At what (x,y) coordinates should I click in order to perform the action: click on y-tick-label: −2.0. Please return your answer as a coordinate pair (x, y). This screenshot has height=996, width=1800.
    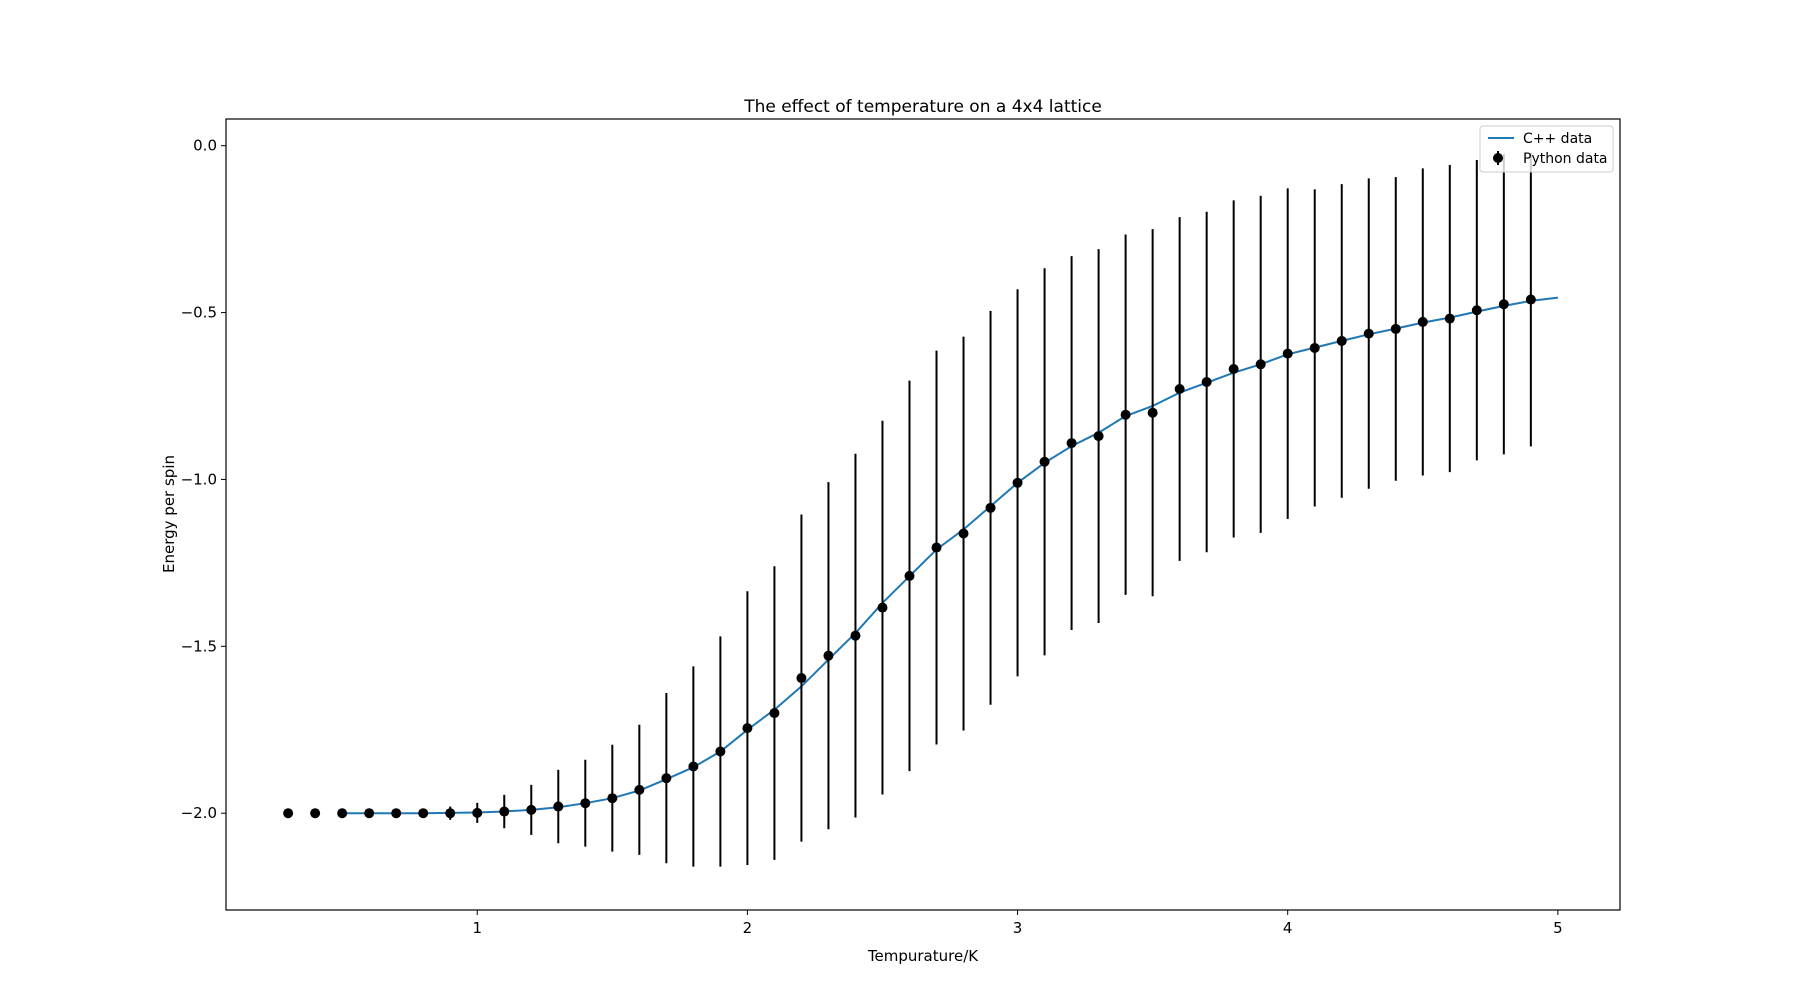
    Looking at the image, I should click on (199, 813).